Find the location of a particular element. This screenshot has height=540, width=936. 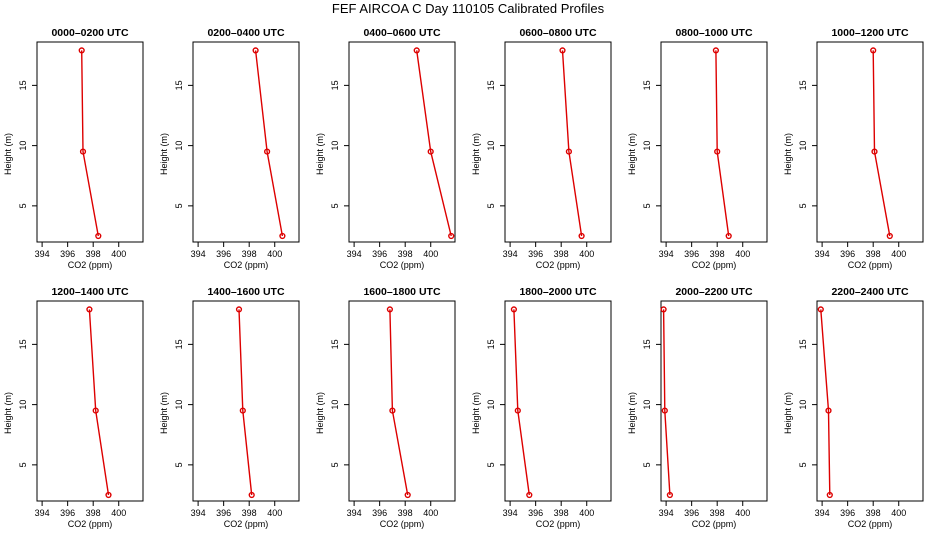

panel-title: 1000–1200 UTC is located at coordinates (869, 33).